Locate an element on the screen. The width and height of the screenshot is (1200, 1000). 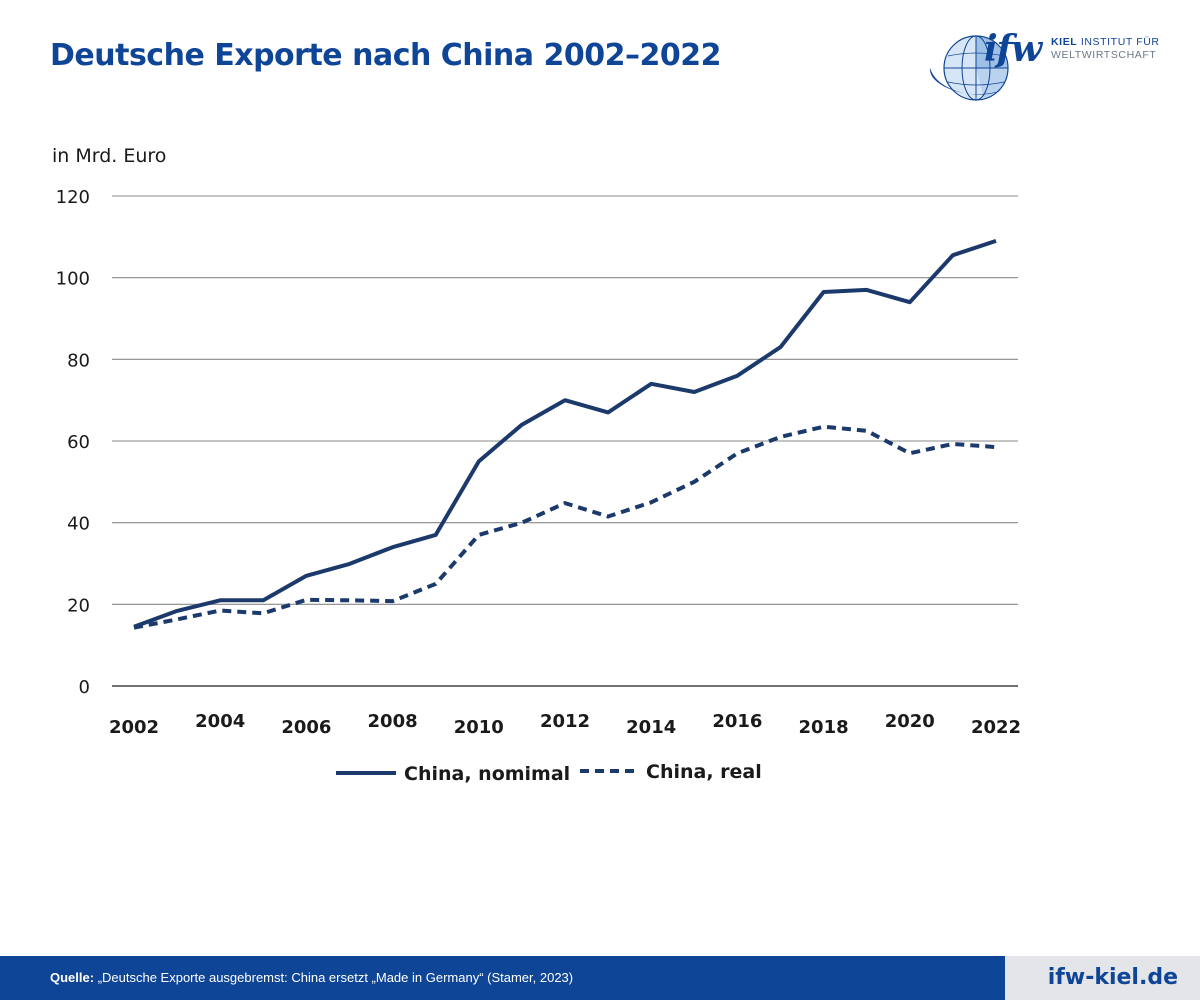
globe-icon is located at coordinates (969, 68).